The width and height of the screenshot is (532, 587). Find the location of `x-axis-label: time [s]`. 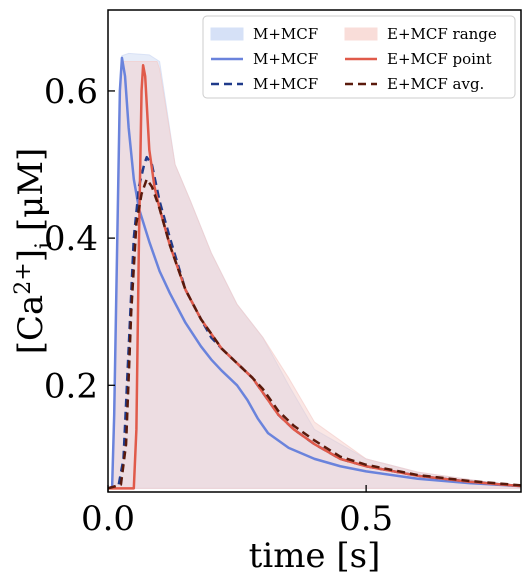

x-axis-label: time [s] is located at coordinates (315, 556).